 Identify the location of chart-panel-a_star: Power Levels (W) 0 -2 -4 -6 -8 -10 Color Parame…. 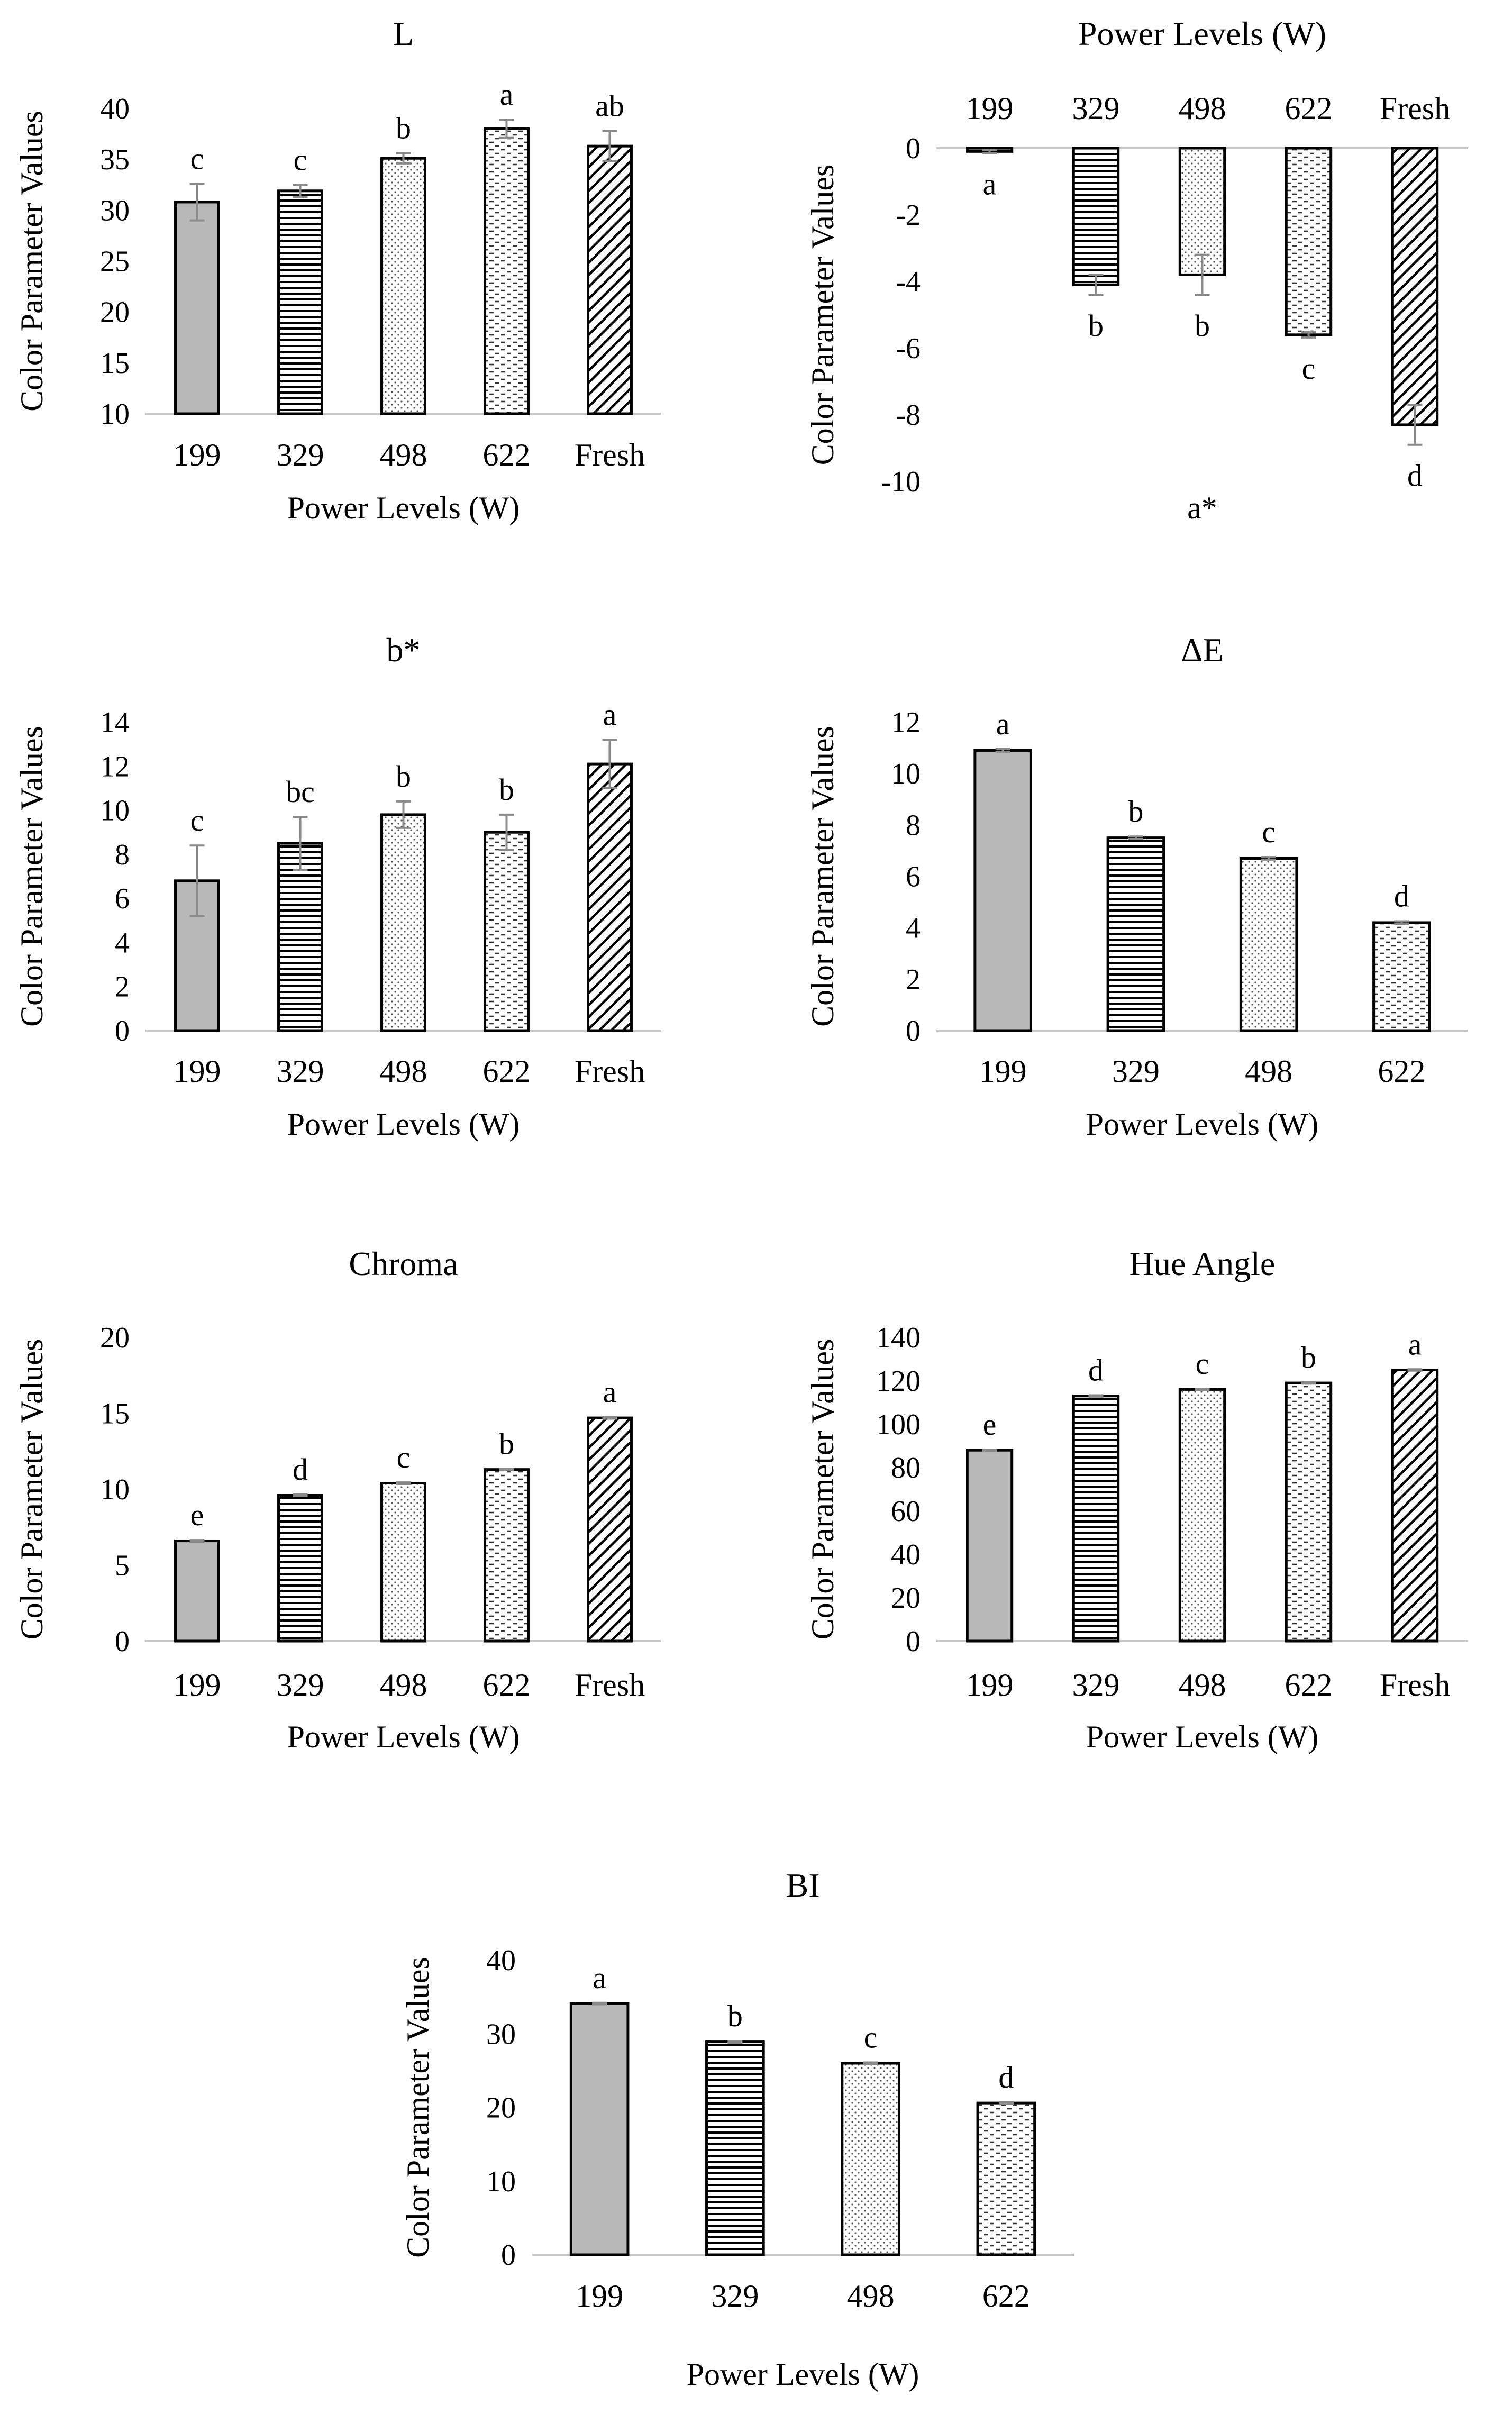
(1136, 270).